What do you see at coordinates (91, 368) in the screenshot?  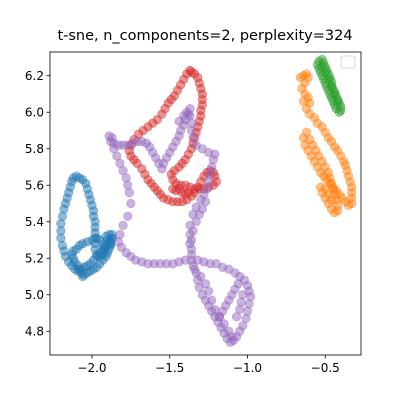 I see `x-tick-label: −2.0` at bounding box center [91, 368].